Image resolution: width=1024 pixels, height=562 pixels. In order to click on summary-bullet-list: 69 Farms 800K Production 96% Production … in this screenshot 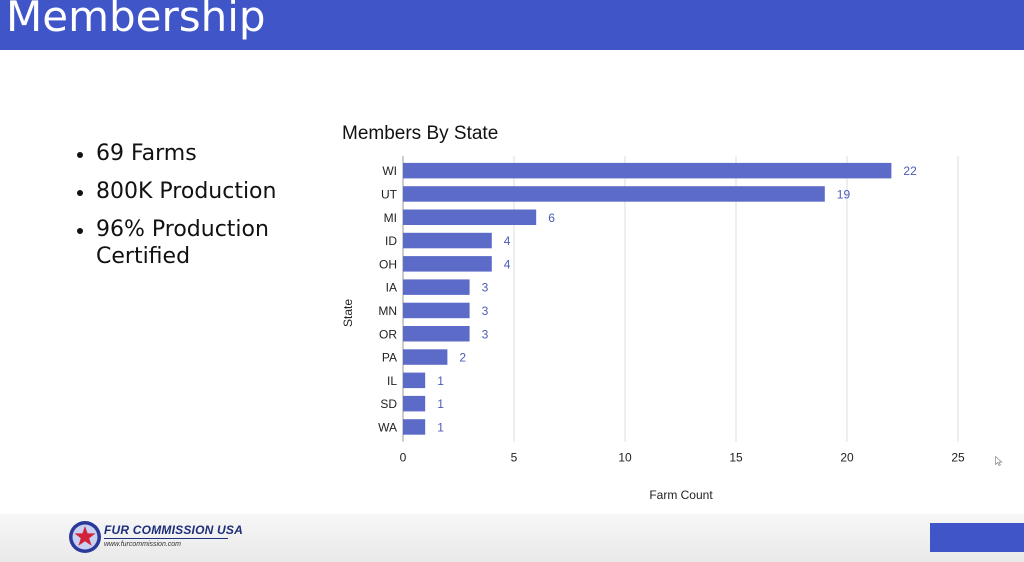, I will do `click(196, 210)`.